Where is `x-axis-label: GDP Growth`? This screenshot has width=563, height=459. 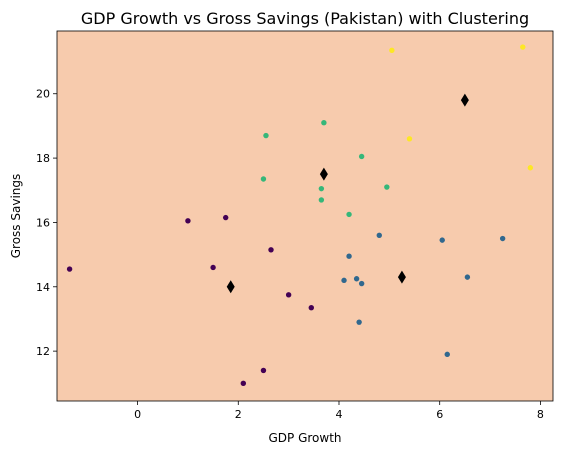
x-axis-label: GDP Growth is located at coordinates (304, 438).